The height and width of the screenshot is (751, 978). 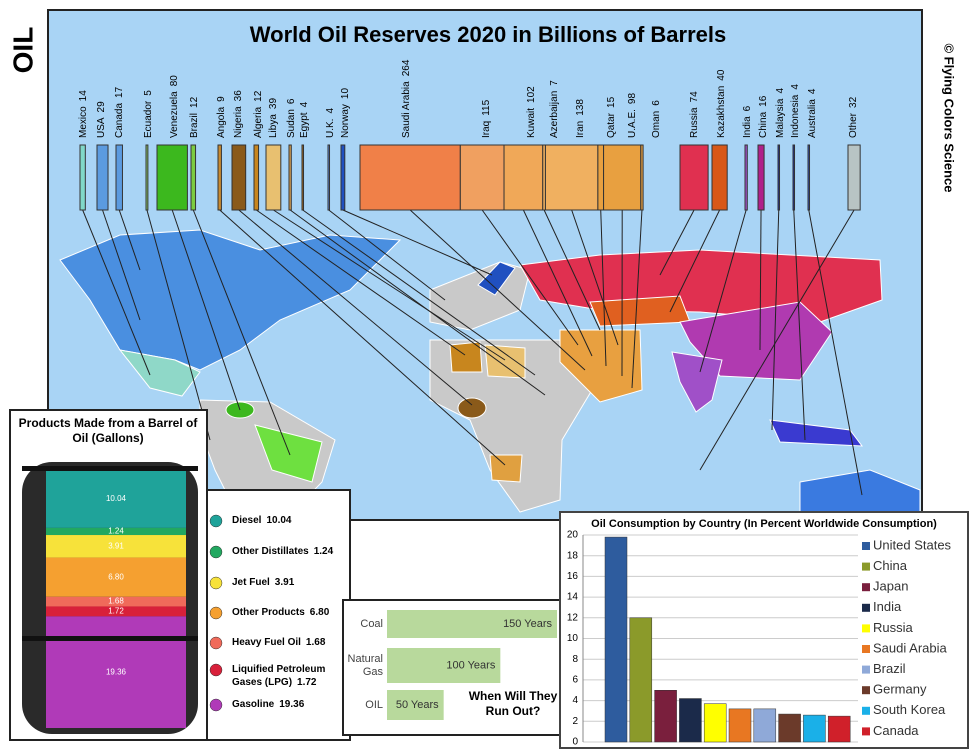 I want to click on legend-value: 10.04, so click(x=279, y=520).